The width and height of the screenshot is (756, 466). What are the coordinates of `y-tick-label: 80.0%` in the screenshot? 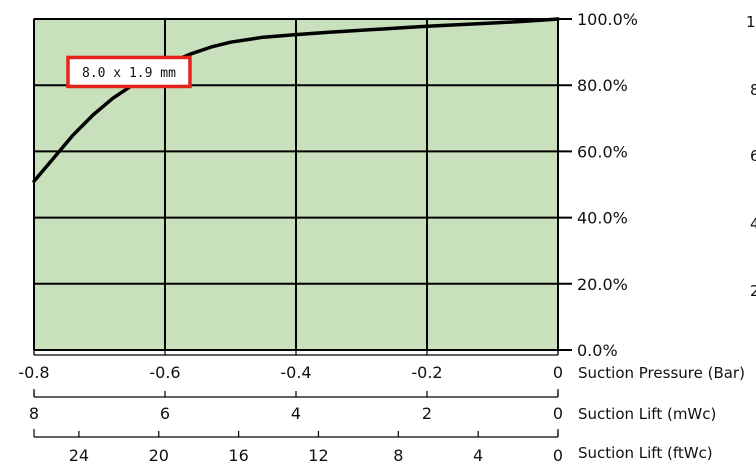 It's located at (602, 85).